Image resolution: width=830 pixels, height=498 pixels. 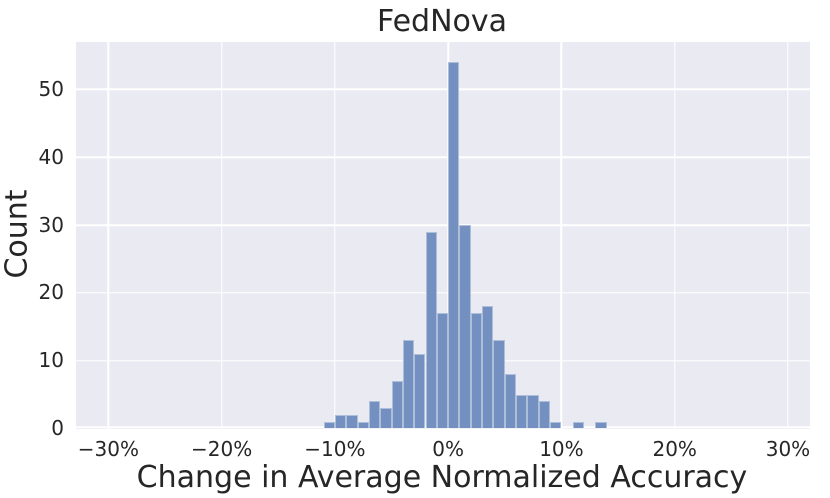 I want to click on x-axis-label: Change in Average Normalized Accuracy, so click(x=442, y=477).